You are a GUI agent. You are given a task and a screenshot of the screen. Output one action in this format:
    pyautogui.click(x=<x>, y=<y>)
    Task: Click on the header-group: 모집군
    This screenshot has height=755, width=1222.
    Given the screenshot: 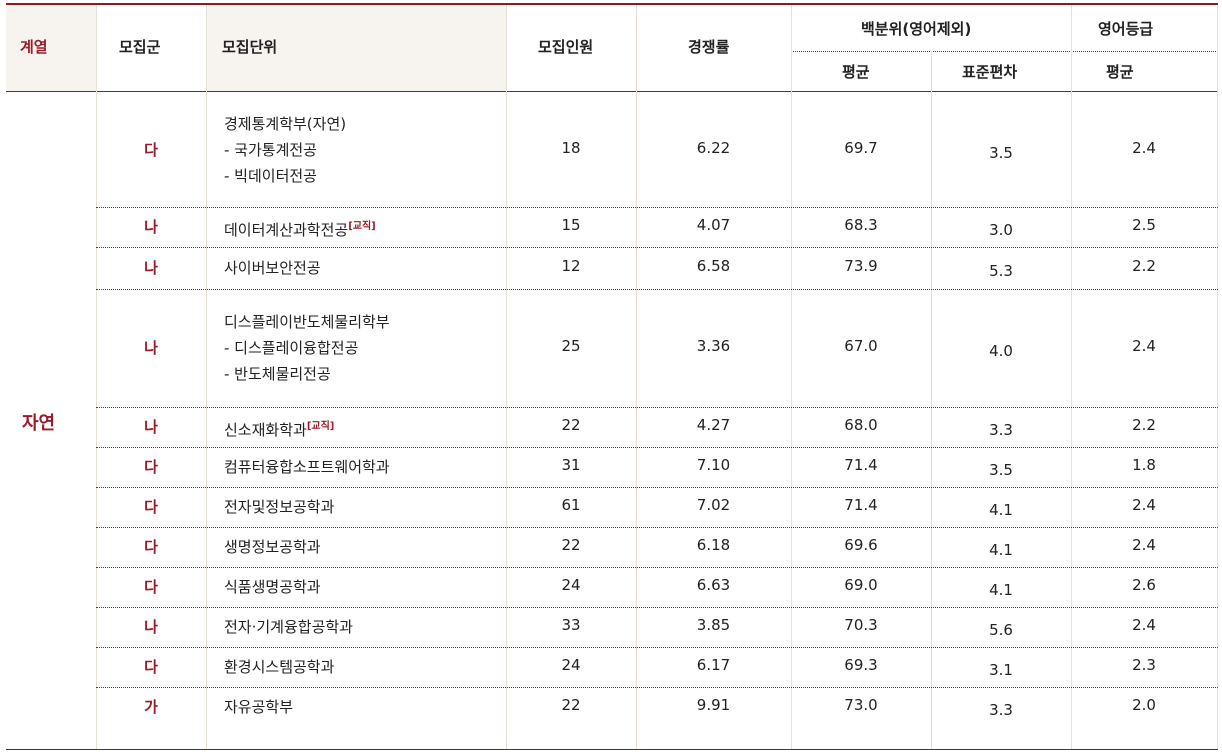 What is the action you would take?
    pyautogui.click(x=140, y=47)
    